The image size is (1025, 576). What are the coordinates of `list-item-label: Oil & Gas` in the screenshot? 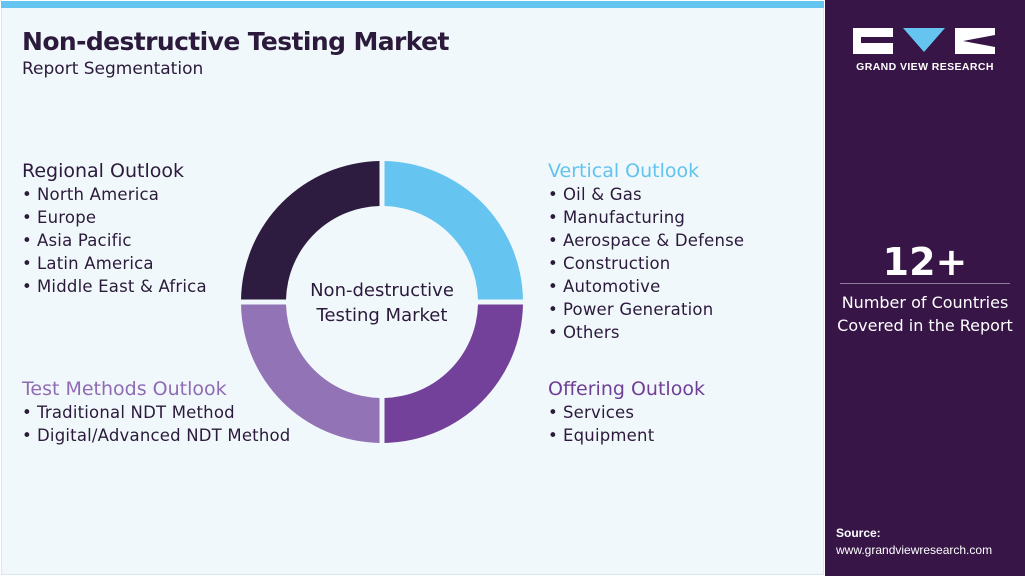 It's located at (602, 194).